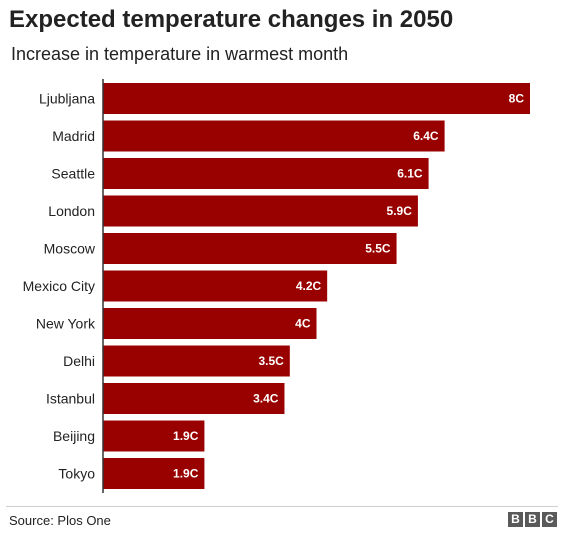  Describe the element at coordinates (426, 136) in the screenshot. I see `value-label: 6.4C` at that location.